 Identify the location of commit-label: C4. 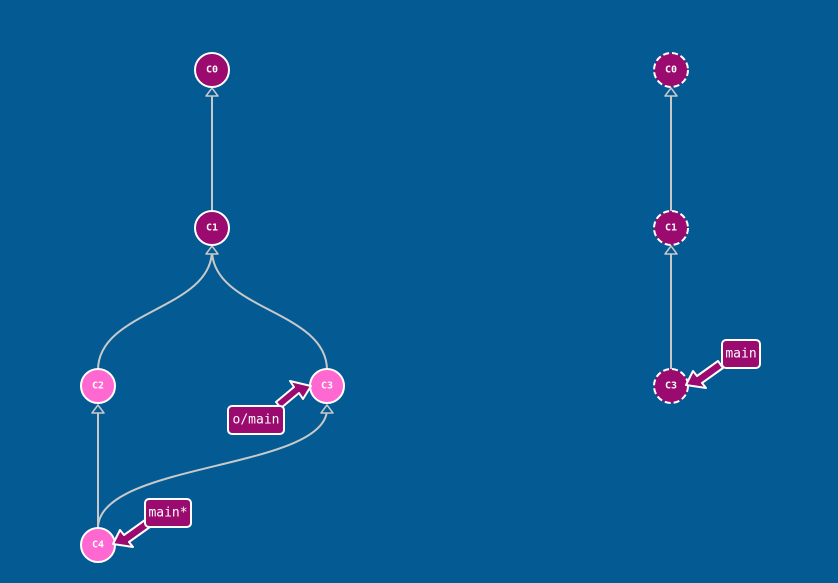
(98, 545).